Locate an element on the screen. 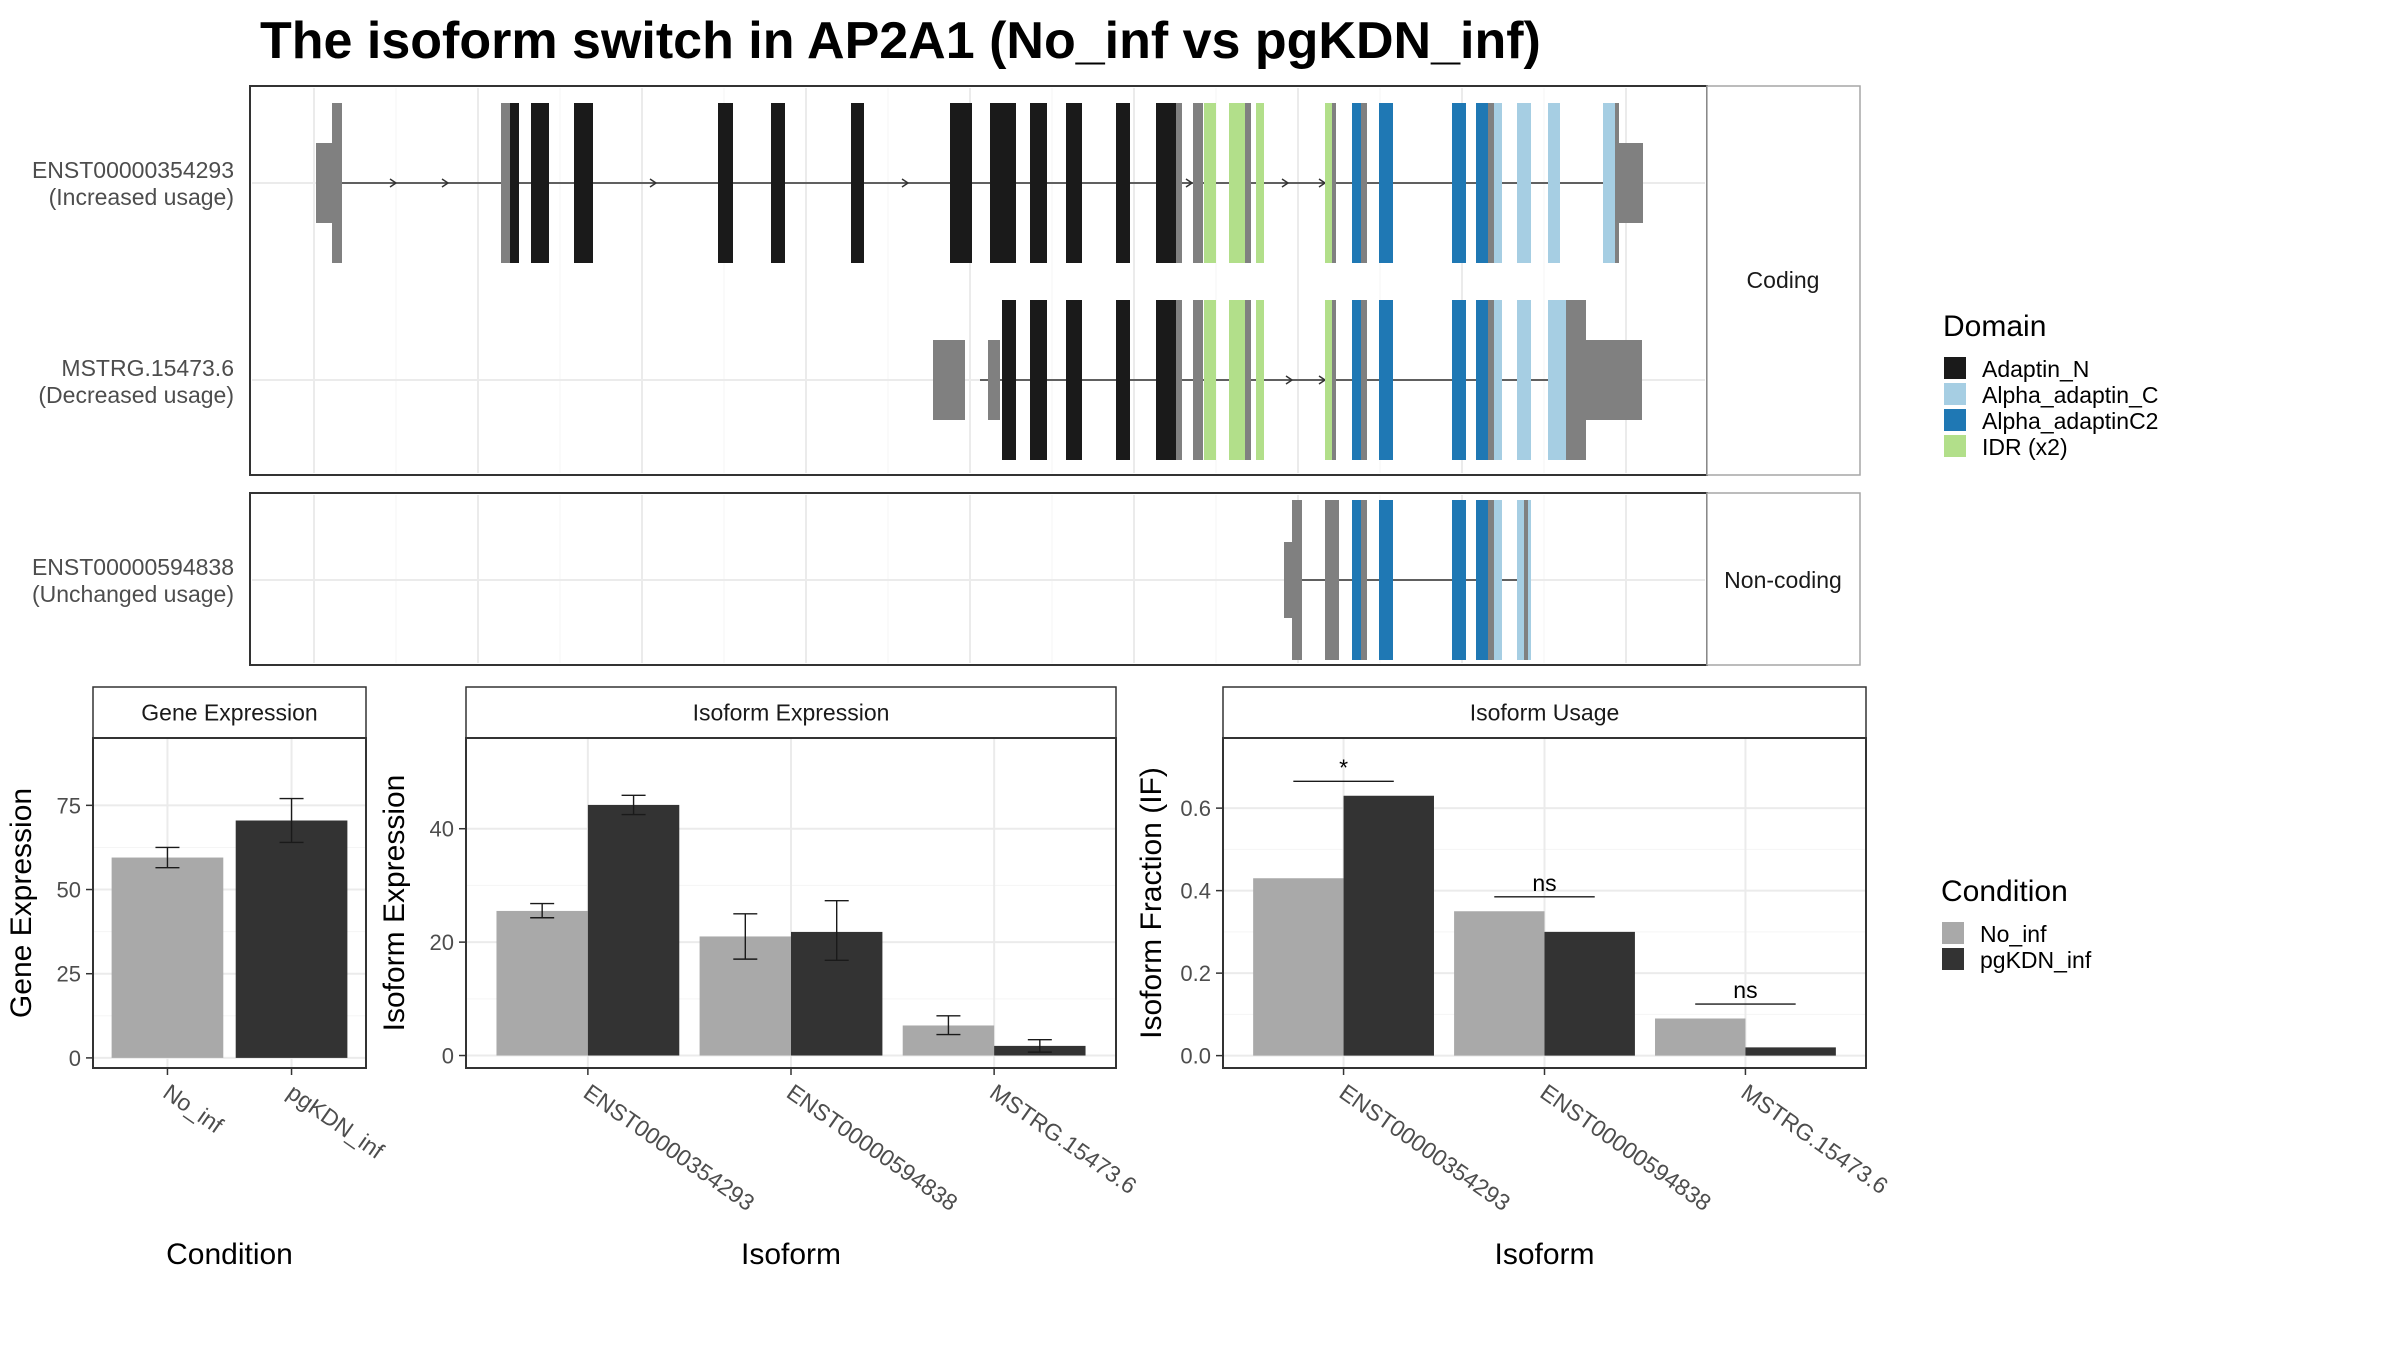 The width and height of the screenshot is (2400, 1350). noncoding-strip-label: Non-coding is located at coordinates (1783, 580).